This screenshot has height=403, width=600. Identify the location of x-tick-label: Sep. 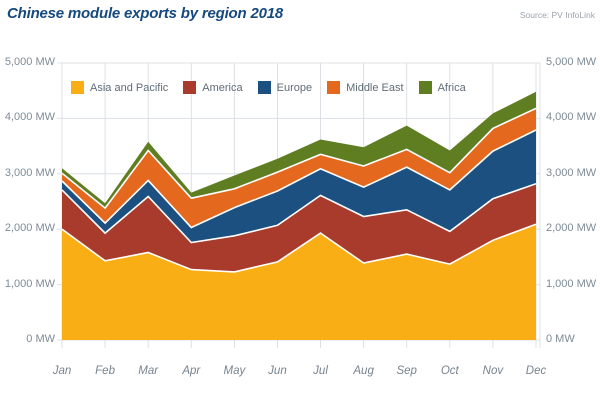
(406, 371).